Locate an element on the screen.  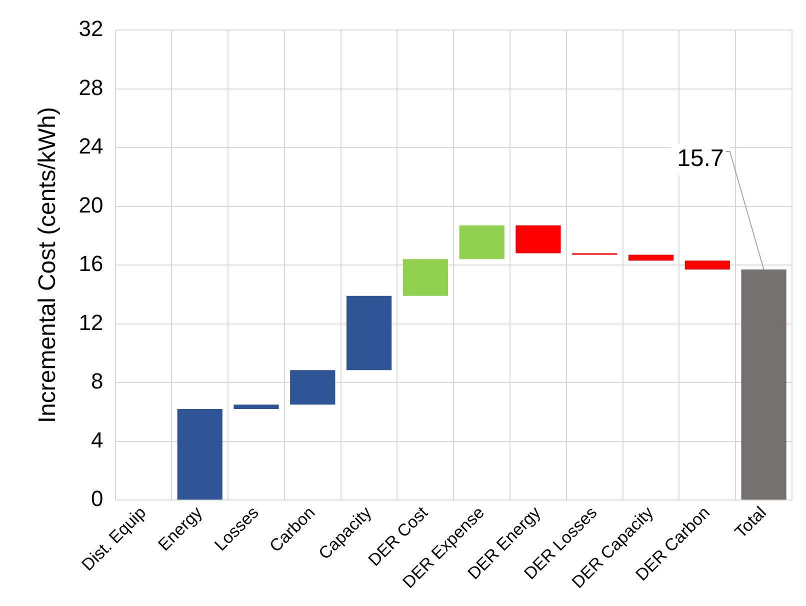
y-tick-label: 0 is located at coordinates (97, 499).